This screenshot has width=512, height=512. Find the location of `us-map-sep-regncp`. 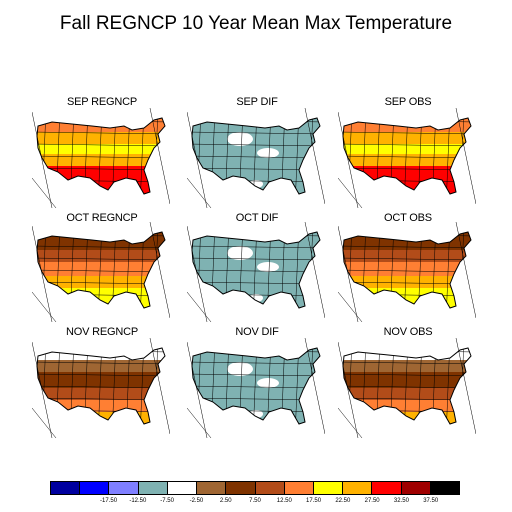

us-map-sep-regncp is located at coordinates (101, 158).